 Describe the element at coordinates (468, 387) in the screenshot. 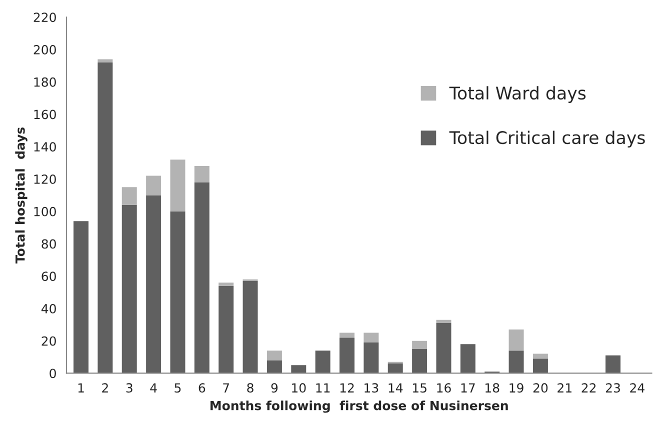

I see `x-tick-label: 17` at that location.